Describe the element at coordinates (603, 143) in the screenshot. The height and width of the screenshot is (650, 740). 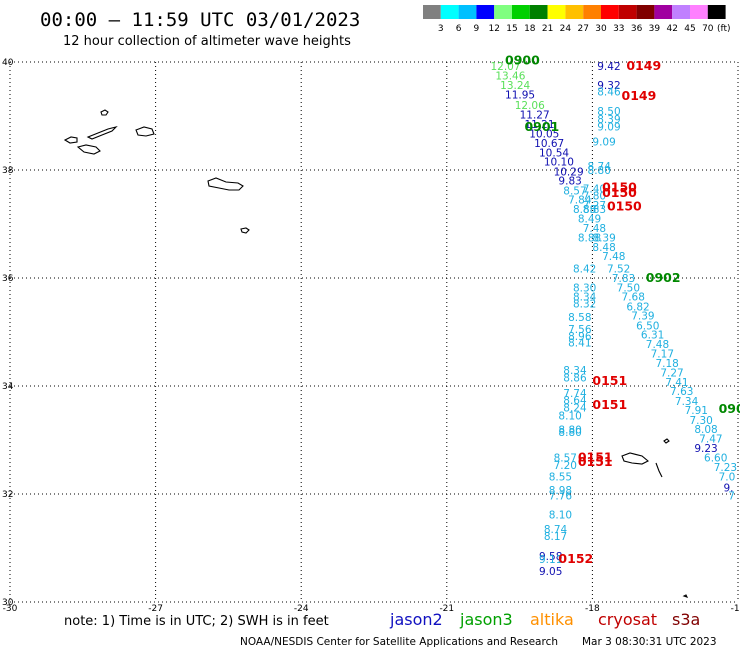
I see `wave-height-label: 9.09` at that location.